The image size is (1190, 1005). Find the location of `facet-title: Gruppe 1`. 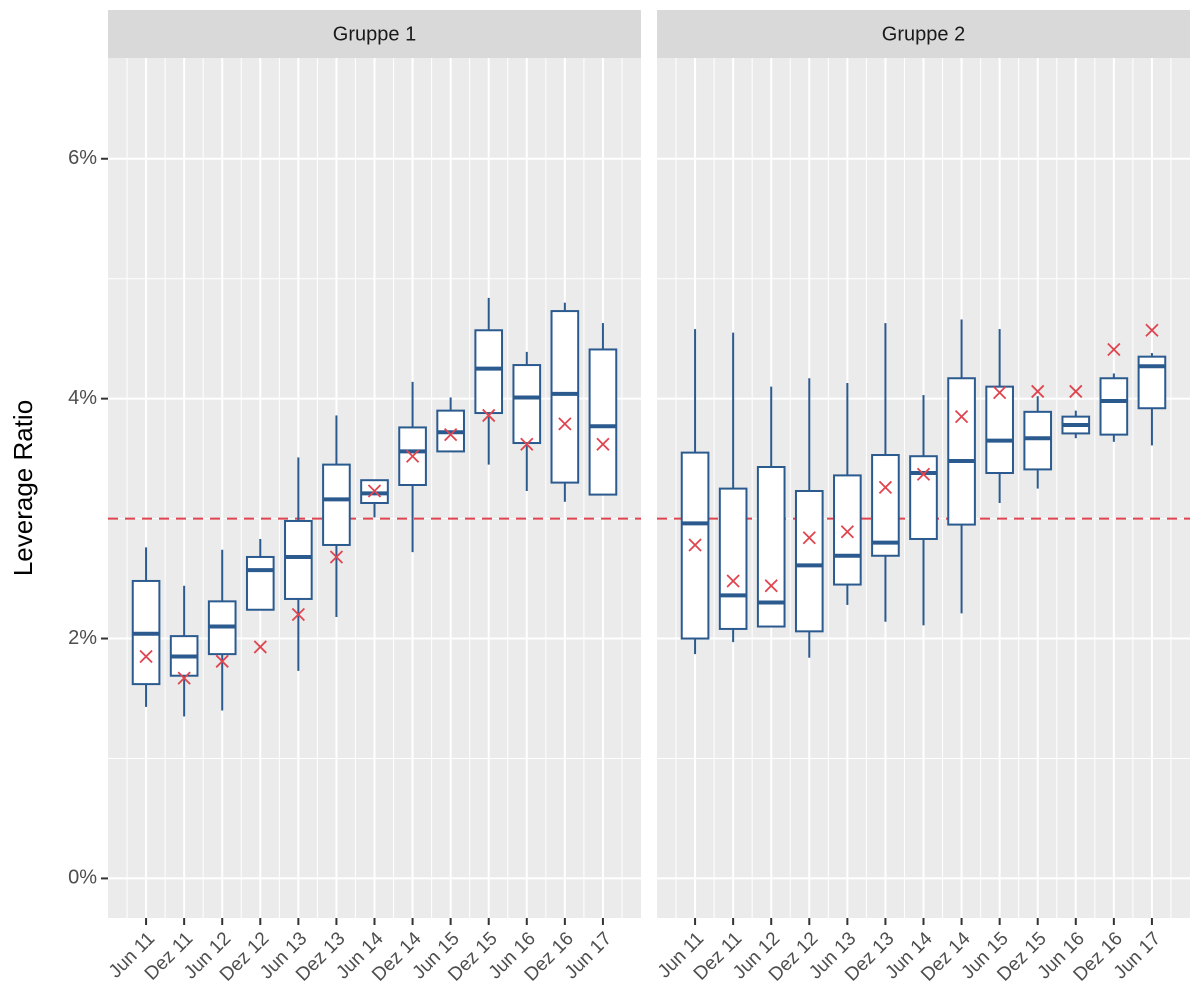

facet-title: Gruppe 1 is located at coordinates (374, 34).